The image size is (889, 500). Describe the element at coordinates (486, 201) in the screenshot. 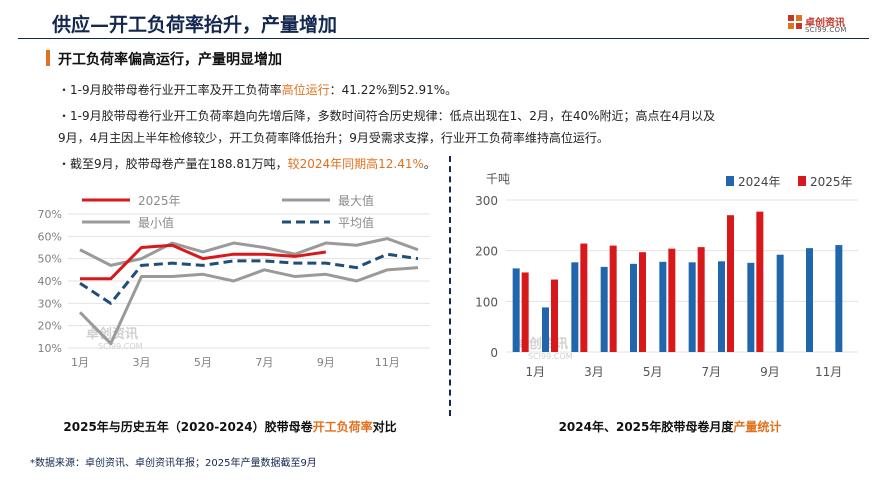

I see `y-tick-label: 300` at that location.